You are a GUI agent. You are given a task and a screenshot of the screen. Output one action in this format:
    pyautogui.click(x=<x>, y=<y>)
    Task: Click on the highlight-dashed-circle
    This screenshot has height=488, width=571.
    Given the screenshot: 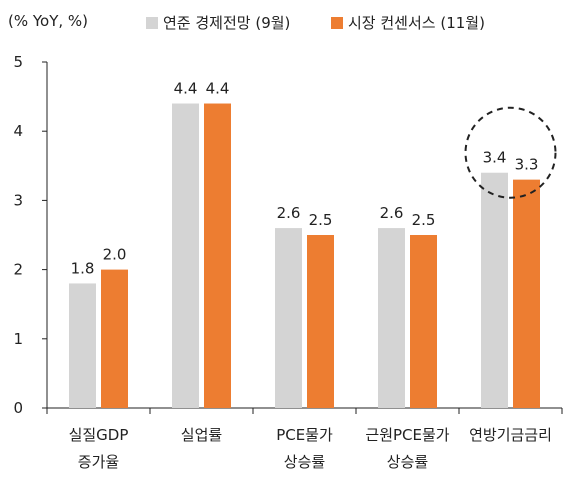 What is the action you would take?
    pyautogui.click(x=510, y=152)
    